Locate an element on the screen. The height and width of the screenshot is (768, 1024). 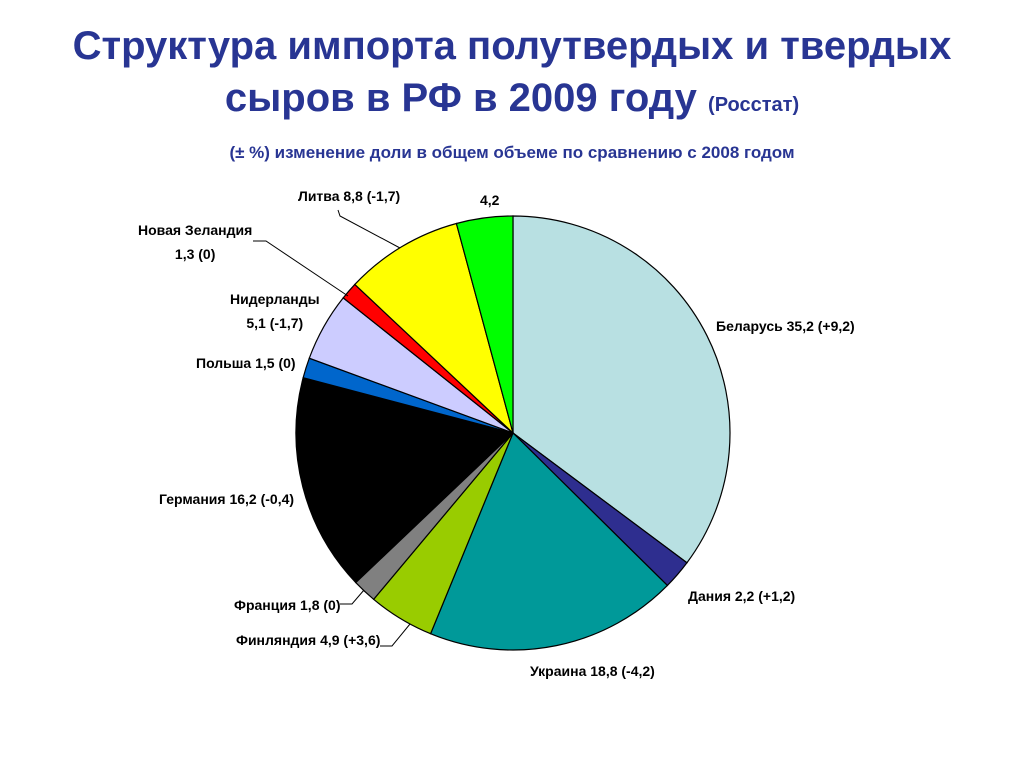
title-line-1: Структура импорта полутвердых и твердых is located at coordinates (512, 46).